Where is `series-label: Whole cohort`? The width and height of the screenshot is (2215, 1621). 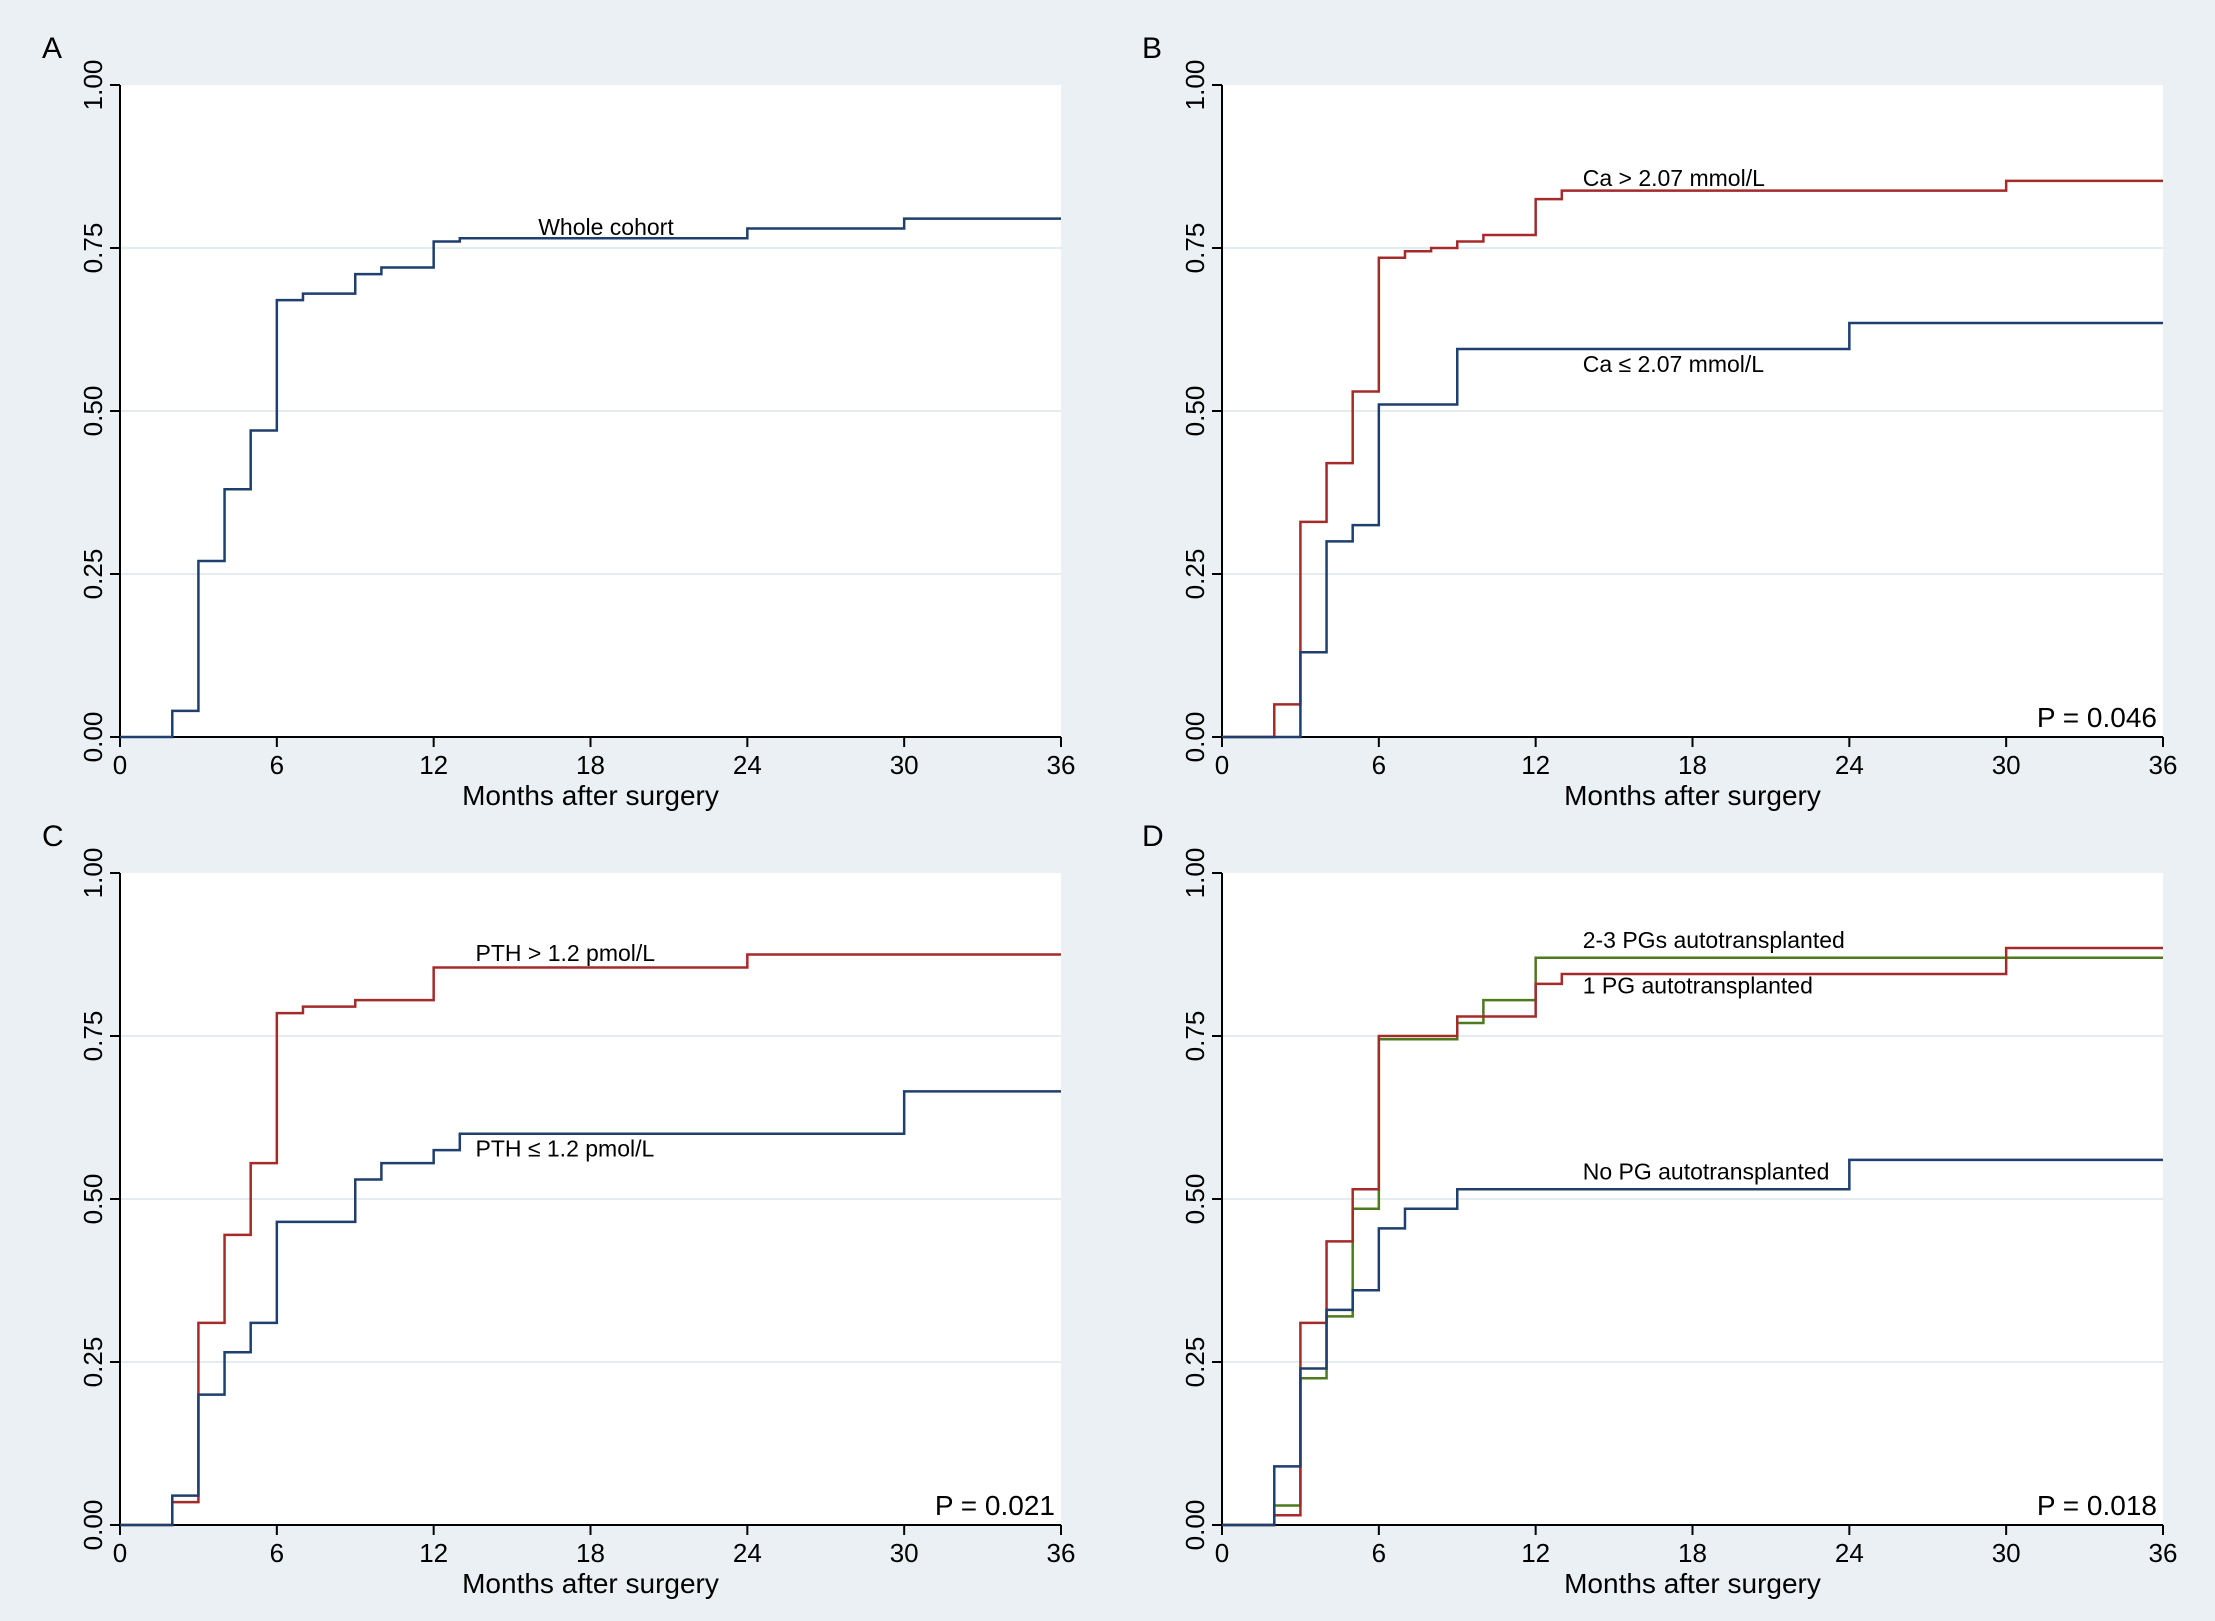 series-label: Whole cohort is located at coordinates (606, 227).